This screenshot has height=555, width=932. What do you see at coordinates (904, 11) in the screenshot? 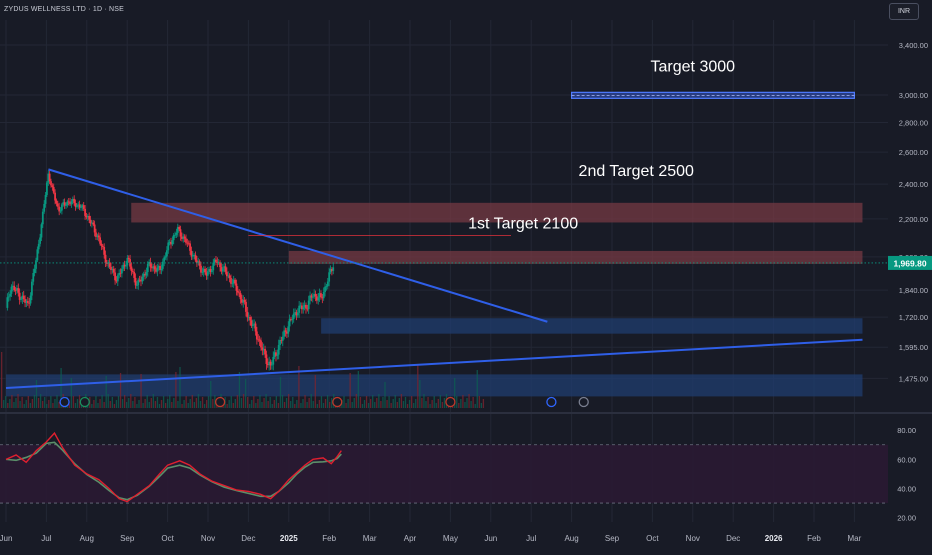
I see `currency-button: INR` at bounding box center [904, 11].